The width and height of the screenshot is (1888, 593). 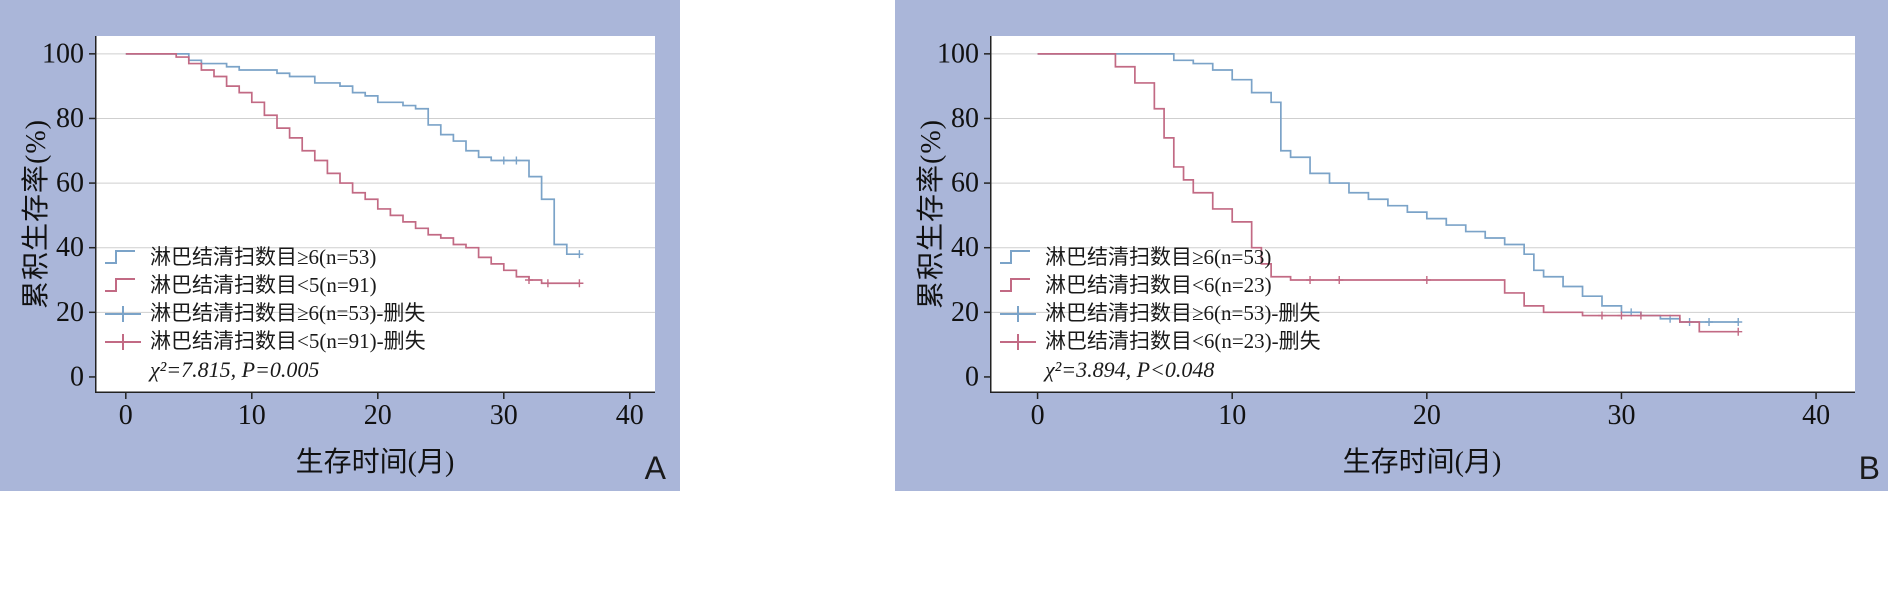 What do you see at coordinates (931, 214) in the screenshot?
I see `y-axis-label-b: 累积生存率(%)` at bounding box center [931, 214].